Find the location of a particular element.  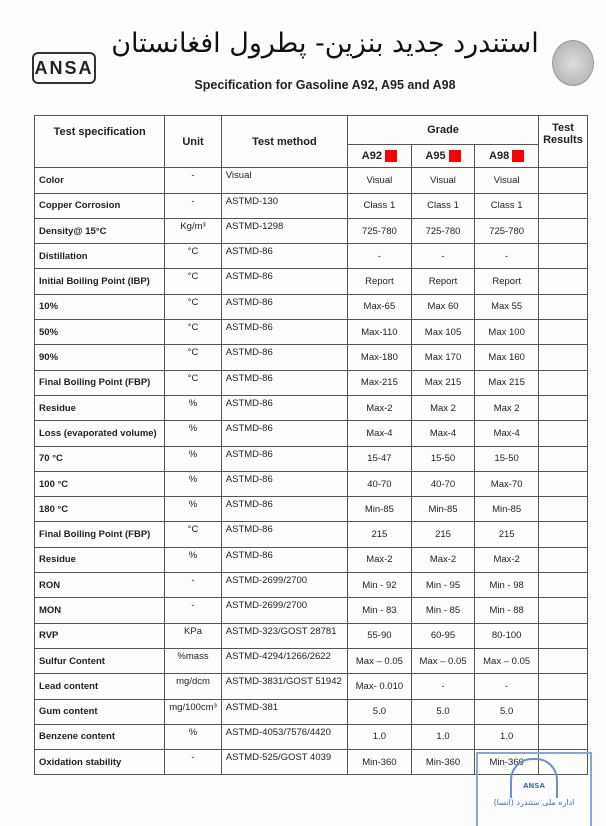

cell-a98: 1.0 is located at coordinates (506, 737).